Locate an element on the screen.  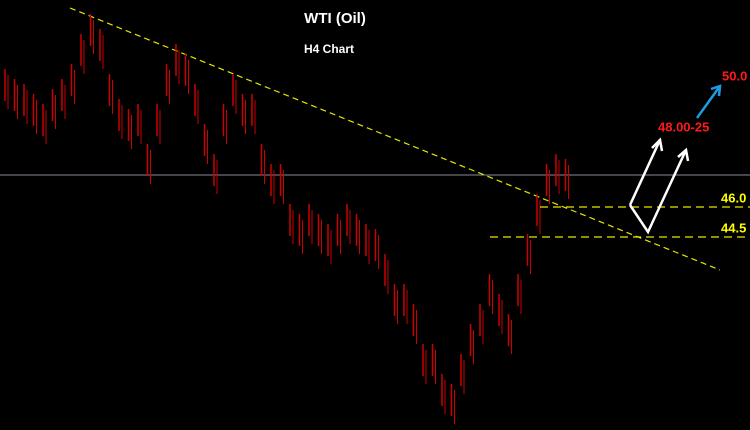
level-label: 46.0 is located at coordinates (733, 197).